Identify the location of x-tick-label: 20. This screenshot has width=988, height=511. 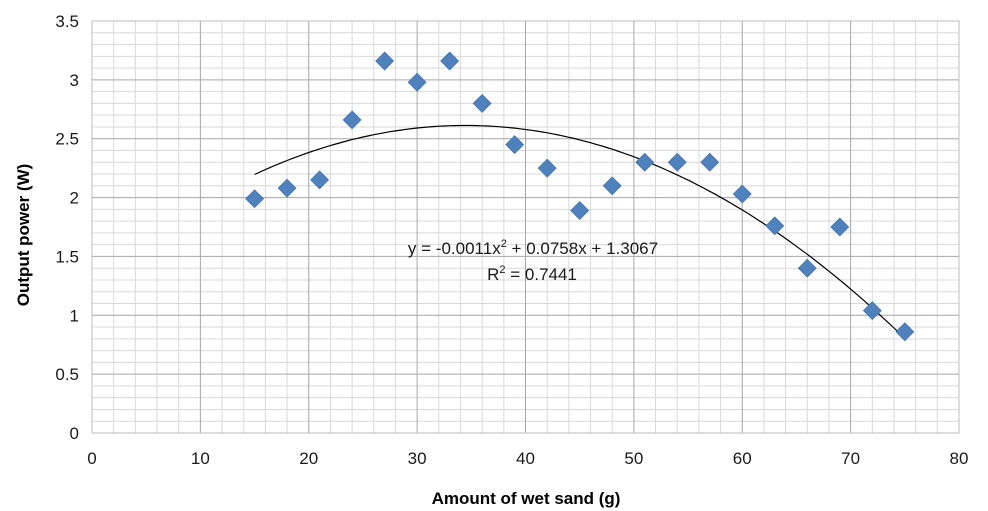
(308, 458).